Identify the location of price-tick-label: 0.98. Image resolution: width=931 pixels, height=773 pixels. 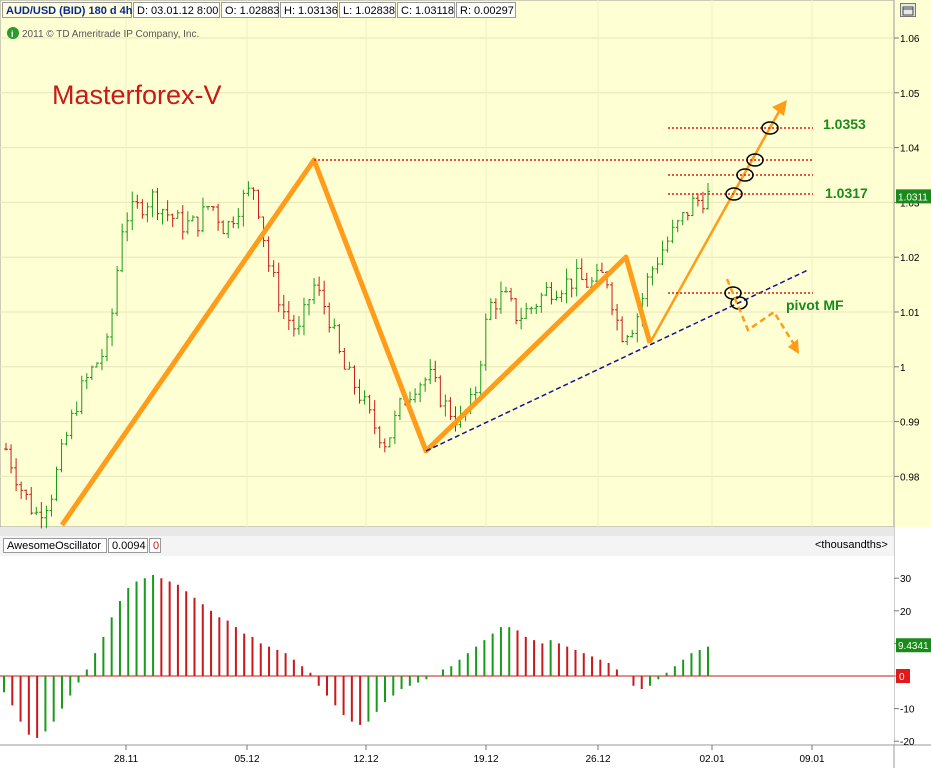
(910, 477).